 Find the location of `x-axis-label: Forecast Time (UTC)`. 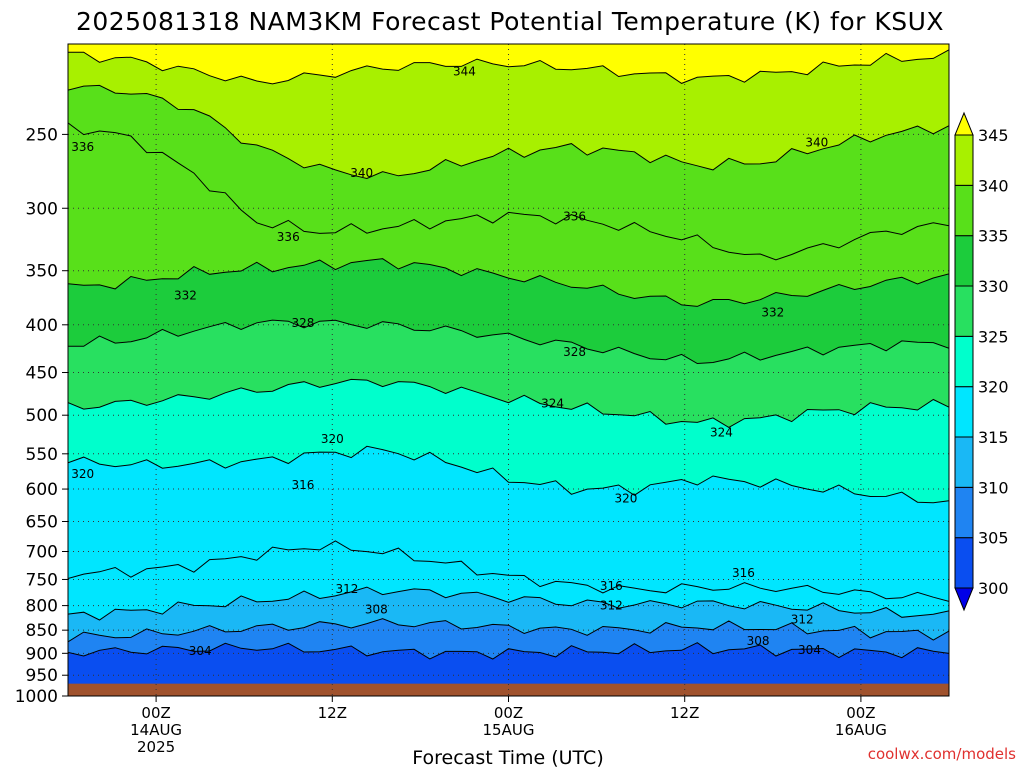

x-axis-label: Forecast Time (UTC) is located at coordinates (507, 757).